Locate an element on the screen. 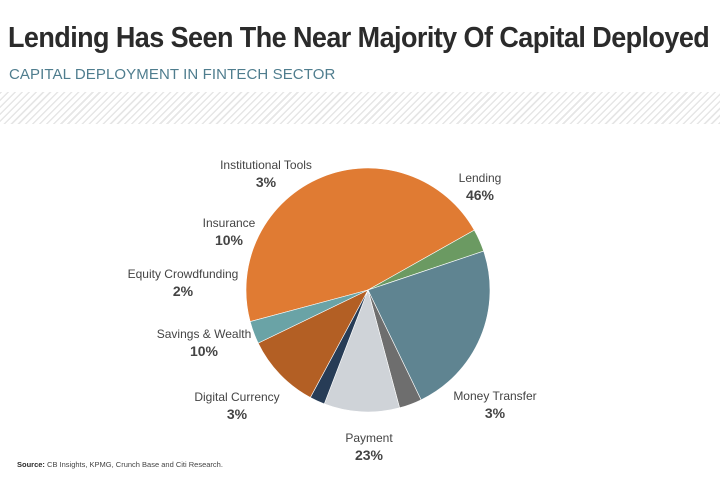 This screenshot has height=480, width=720. slice-value-lending: 46% is located at coordinates (480, 195).